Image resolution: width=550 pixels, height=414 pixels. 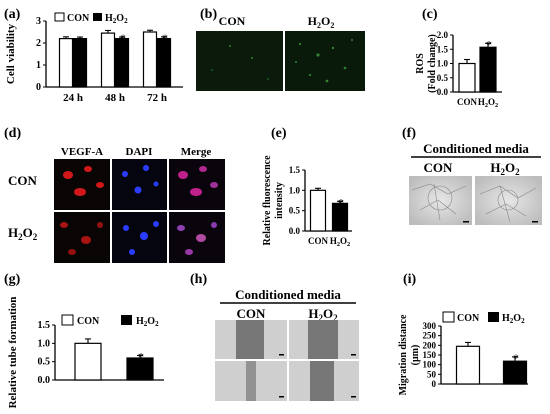 I want to click on y-axis-label: Relative tube formation, so click(x=13, y=353).